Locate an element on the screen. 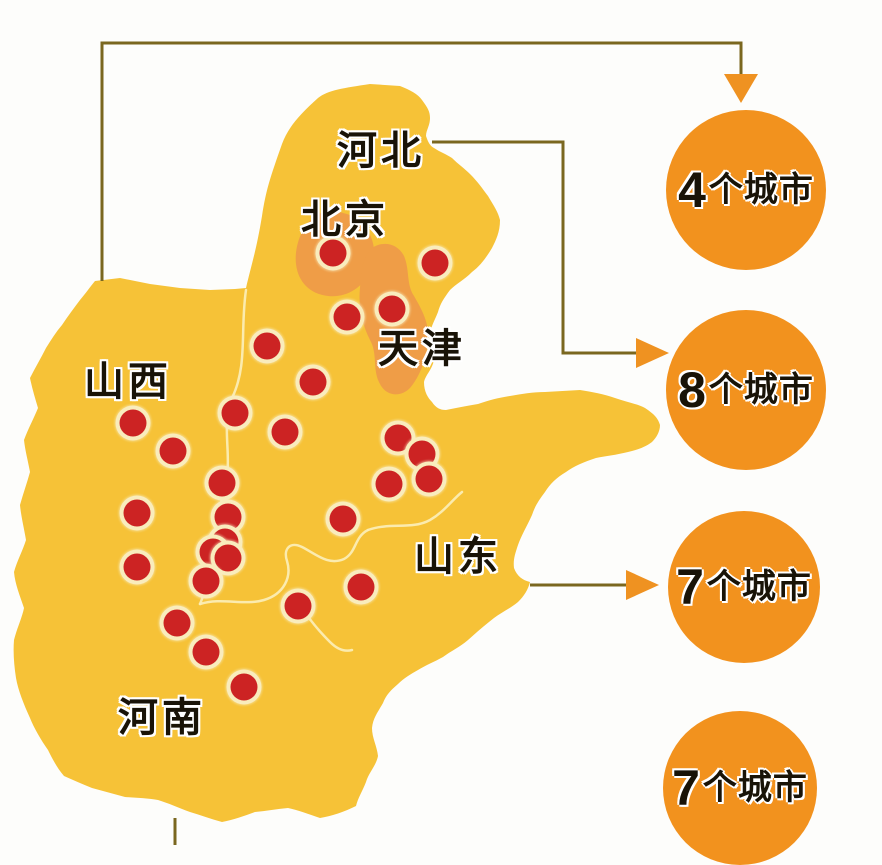 The width and height of the screenshot is (882, 865). border-henan-north is located at coordinates (284, 567).